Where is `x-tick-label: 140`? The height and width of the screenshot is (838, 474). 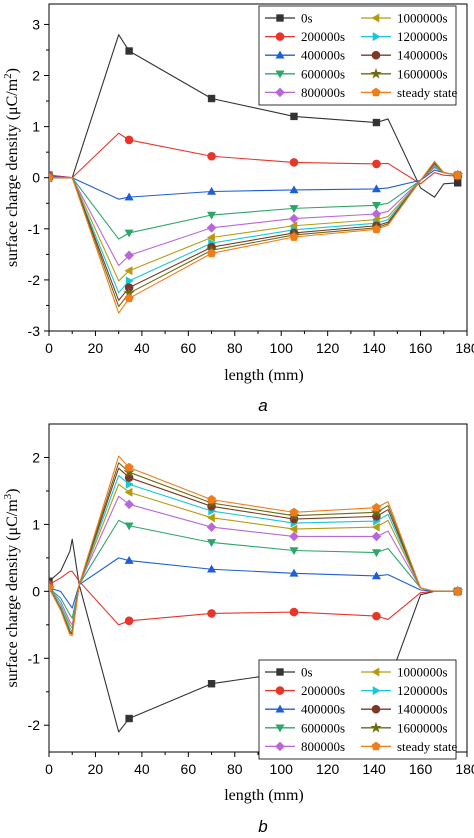 x-tick-label: 140 is located at coordinates (374, 348).